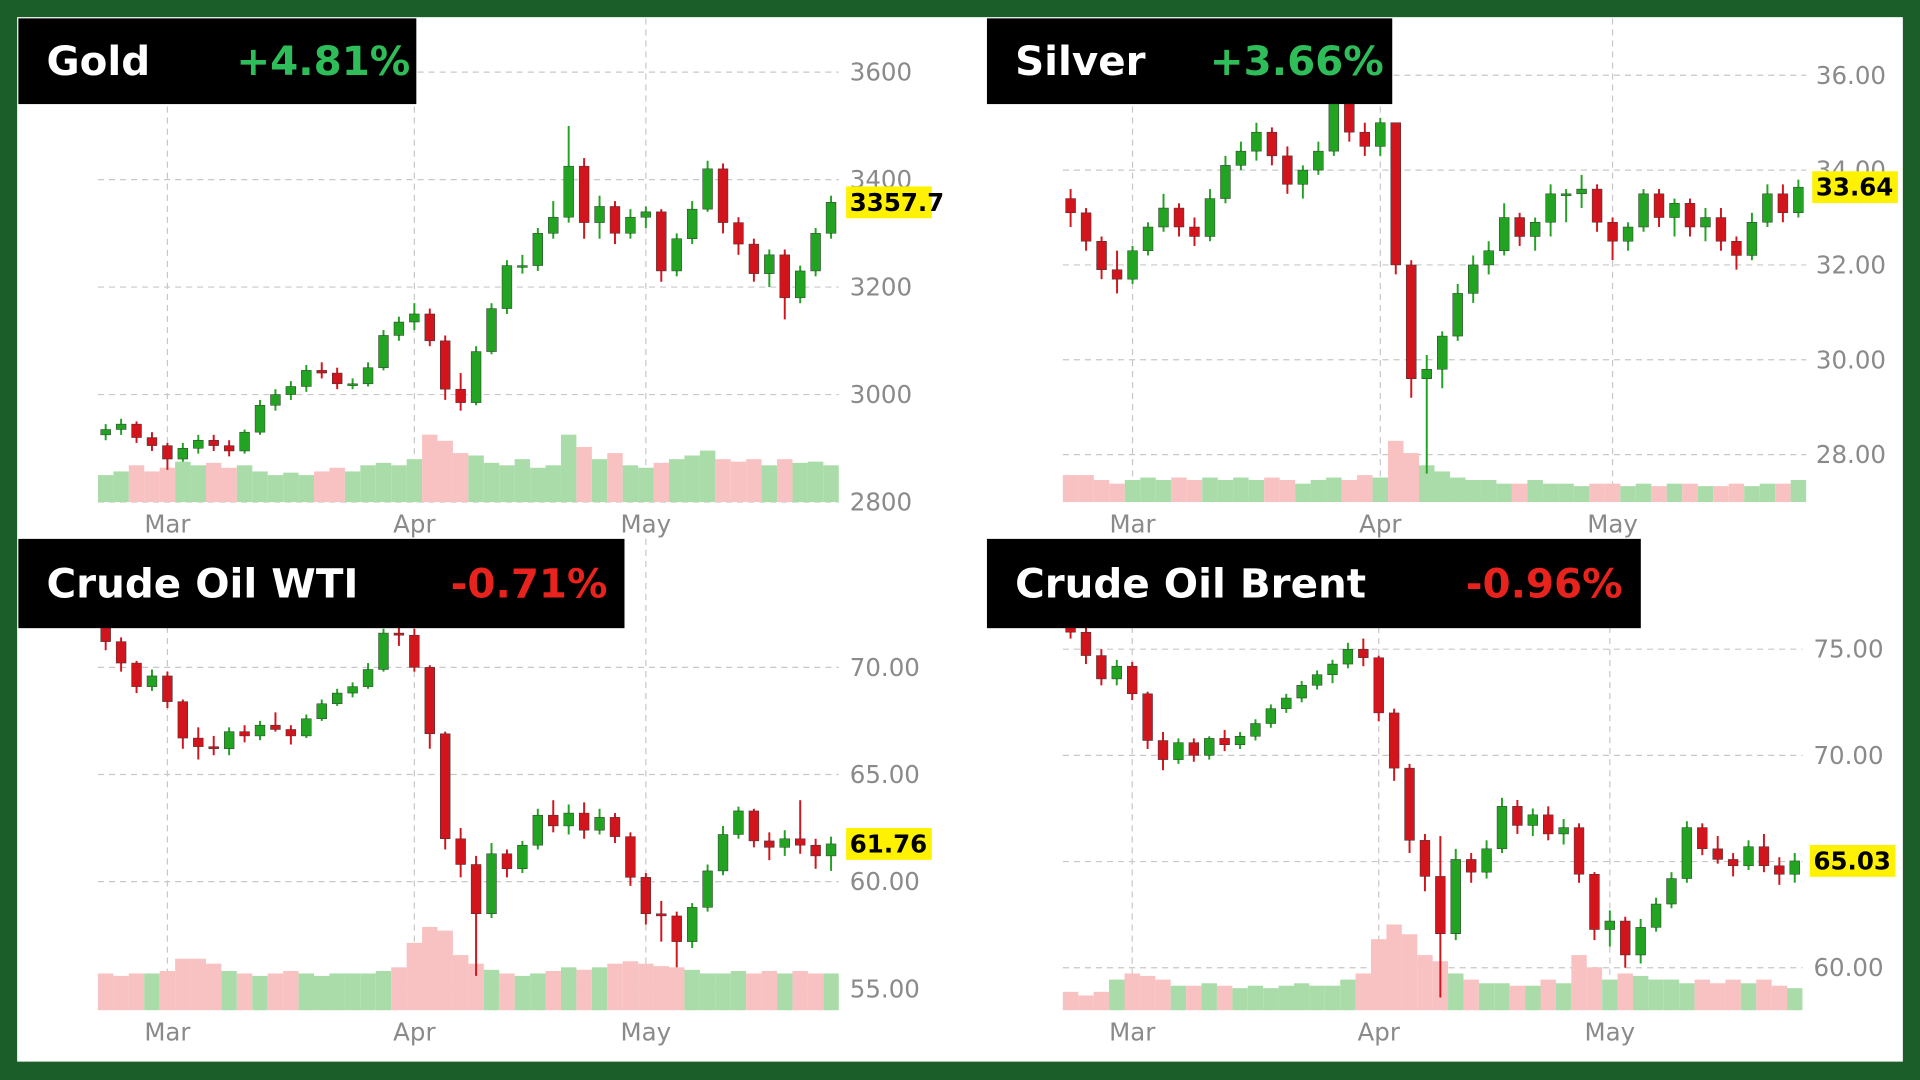 This screenshot has height=1080, width=1920. What do you see at coordinates (1851, 359) in the screenshot?
I see `y-tick-label: 30.00` at bounding box center [1851, 359].